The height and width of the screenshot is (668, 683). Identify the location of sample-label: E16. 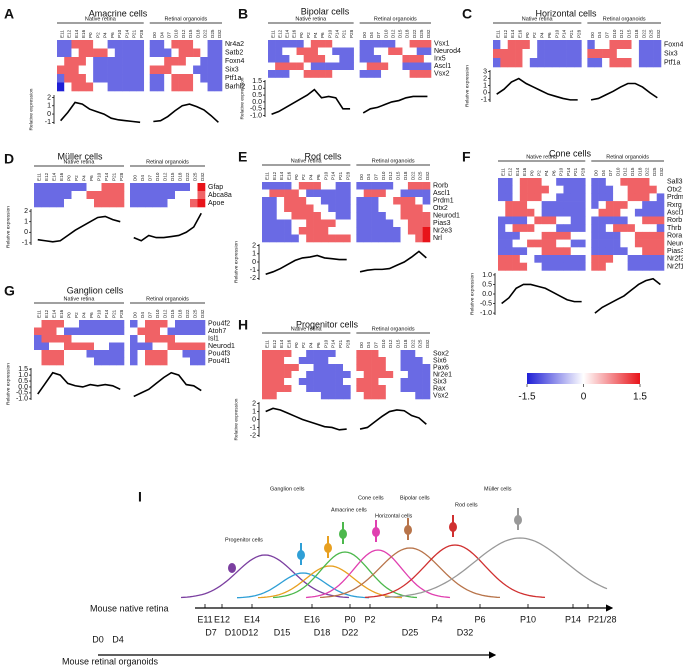
(524, 171).